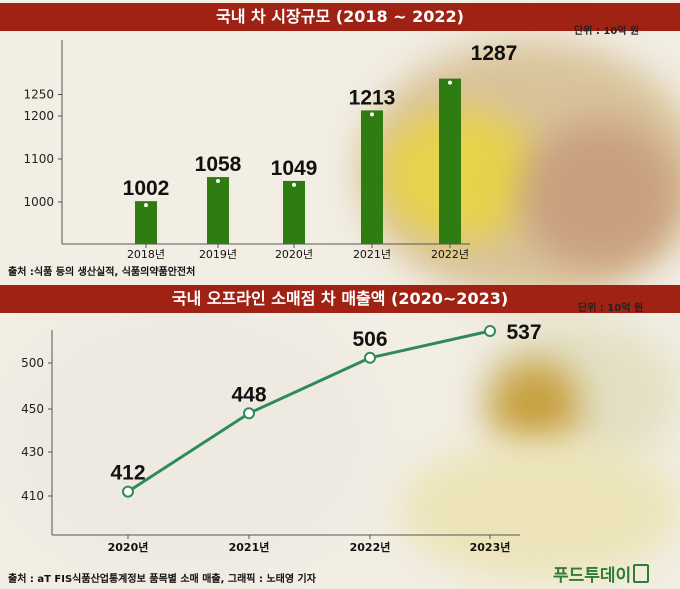 Image resolution: width=680 pixels, height=589 pixels. I want to click on foodtoday-logo: 푸드투데이, so click(601, 573).